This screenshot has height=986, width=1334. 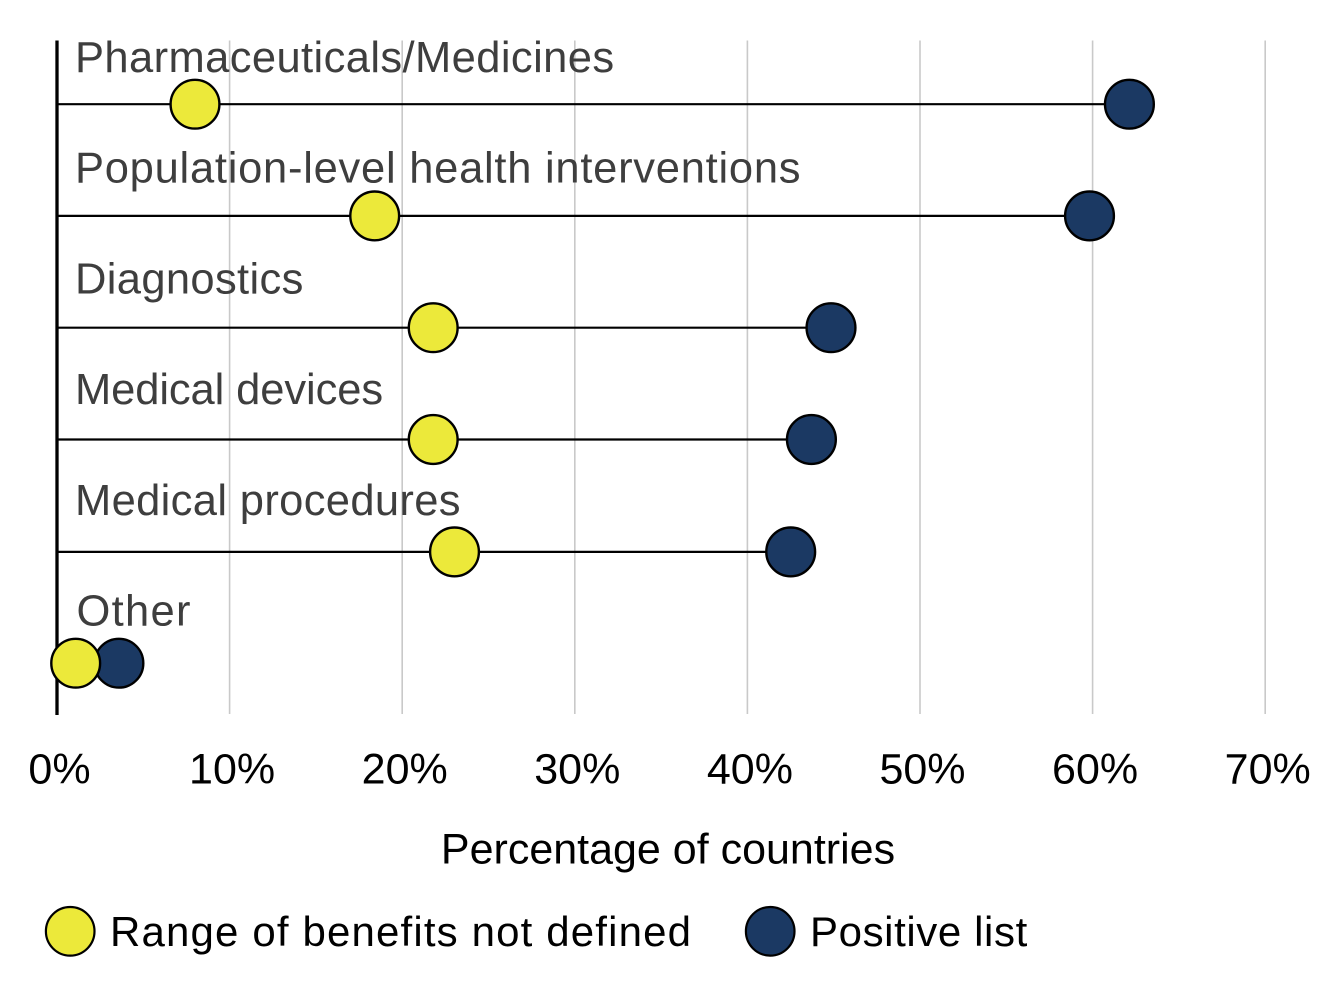 What do you see at coordinates (59, 769) in the screenshot?
I see `svg-text: 0%` at bounding box center [59, 769].